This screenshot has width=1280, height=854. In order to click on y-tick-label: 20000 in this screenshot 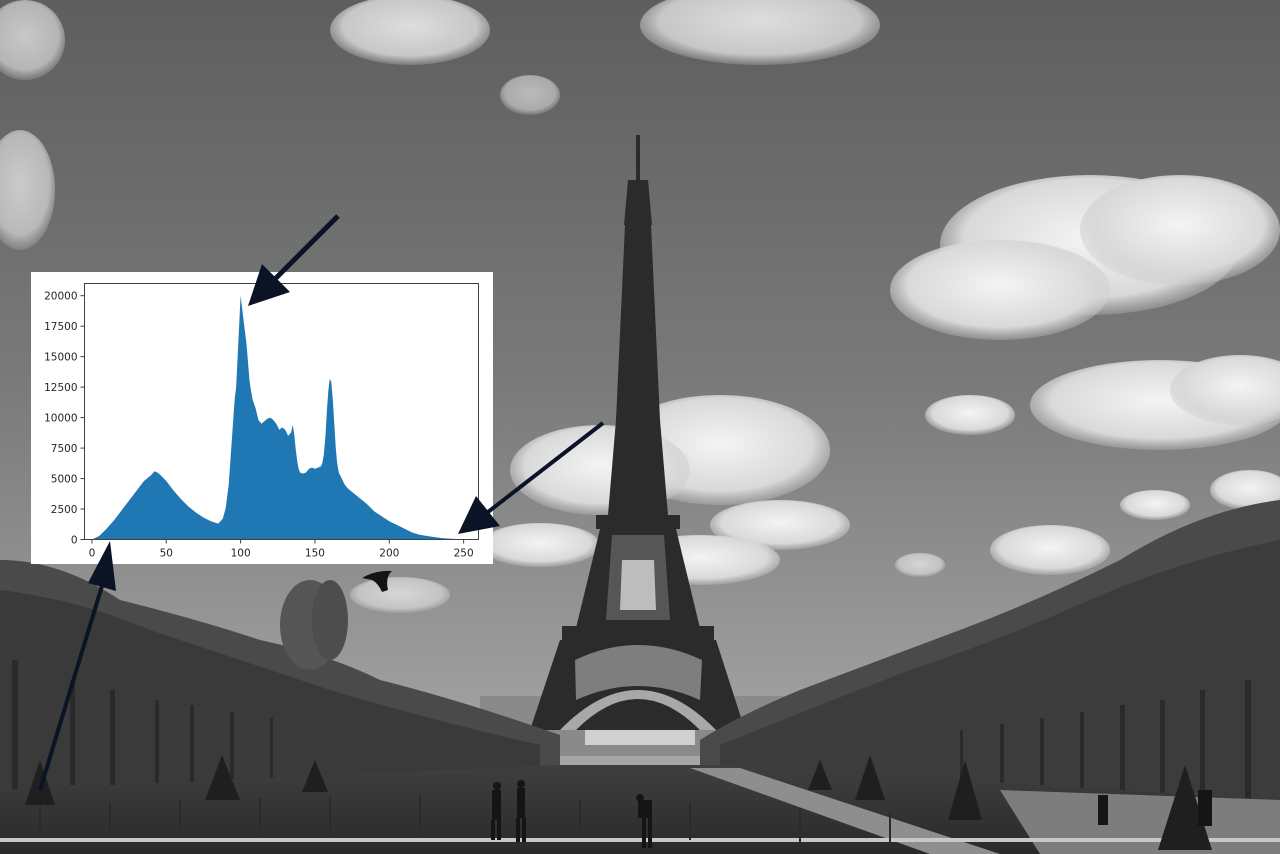, I will do `click(60, 297)`.